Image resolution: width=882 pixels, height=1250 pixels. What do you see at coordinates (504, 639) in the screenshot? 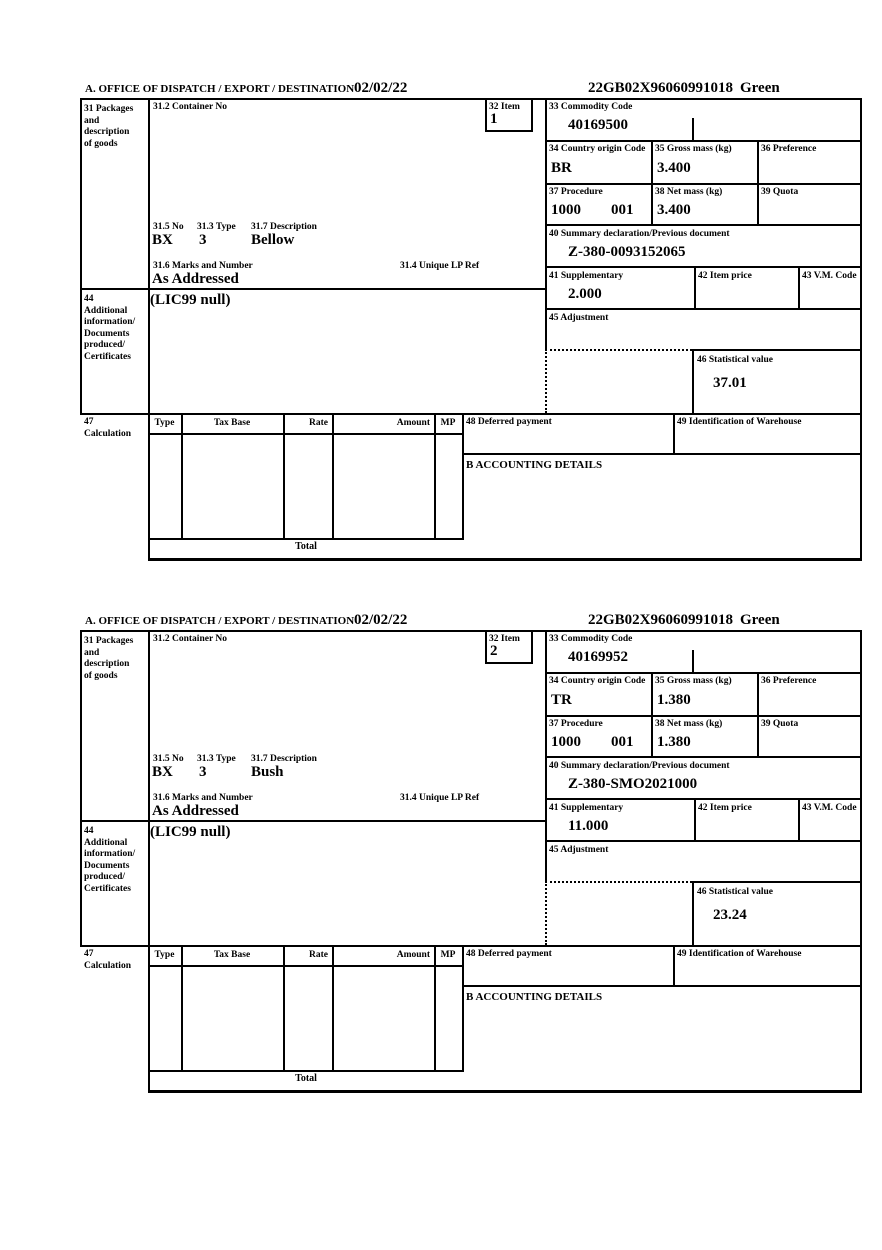
I see `box32-label: 32 Item` at bounding box center [504, 639].